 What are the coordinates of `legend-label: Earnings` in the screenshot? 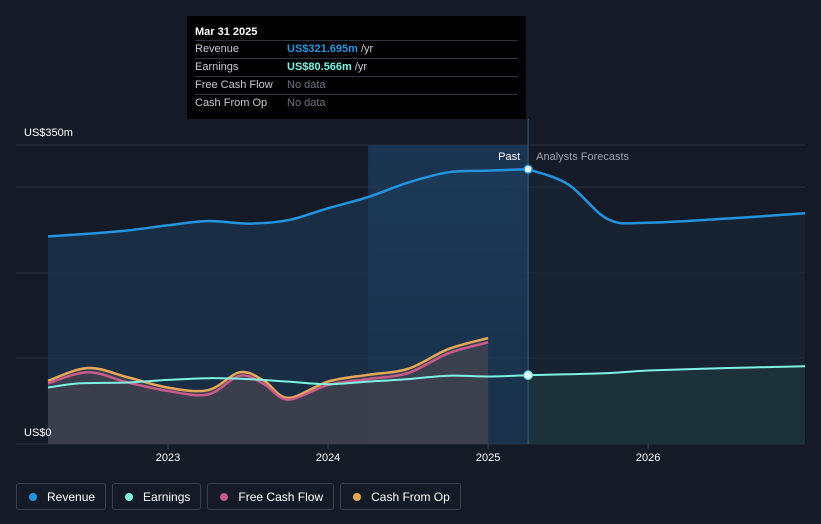 It's located at (167, 496).